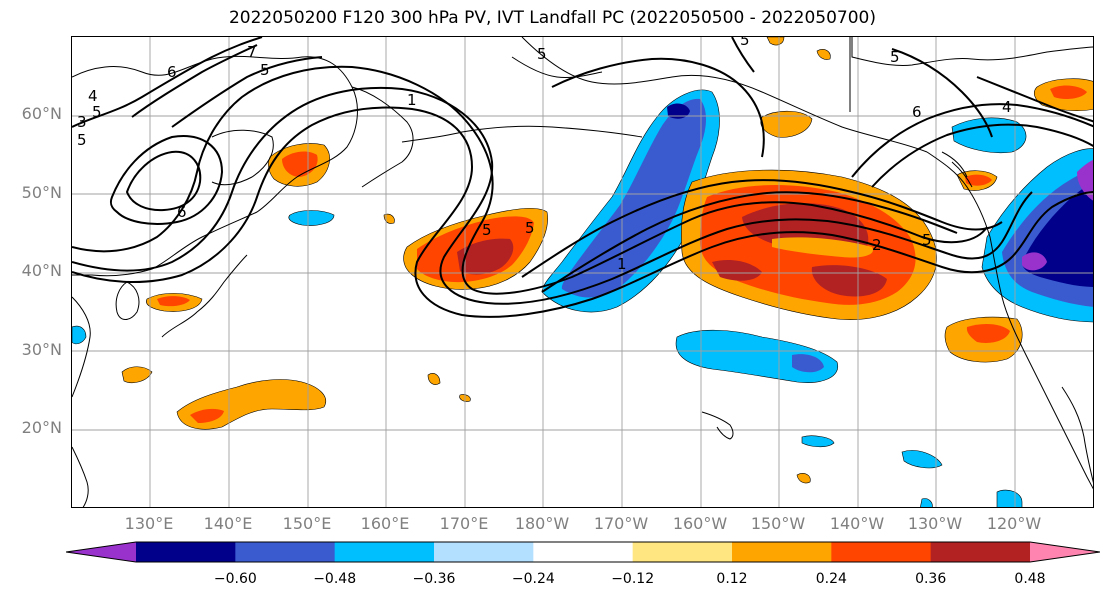 The width and height of the screenshot is (1105, 601). Describe the element at coordinates (700, 523) in the screenshot. I see `lon-label: 160°W` at that location.